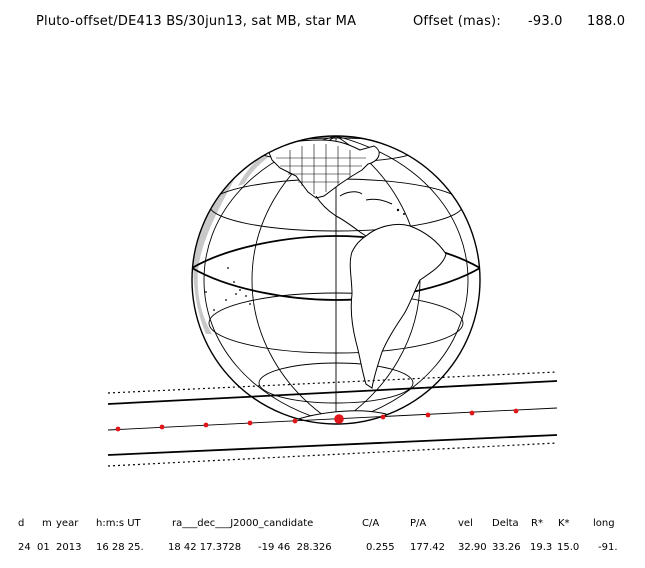  Describe the element at coordinates (205, 547) in the screenshot. I see `cell-ra: 18 42 17.3728` at that location.